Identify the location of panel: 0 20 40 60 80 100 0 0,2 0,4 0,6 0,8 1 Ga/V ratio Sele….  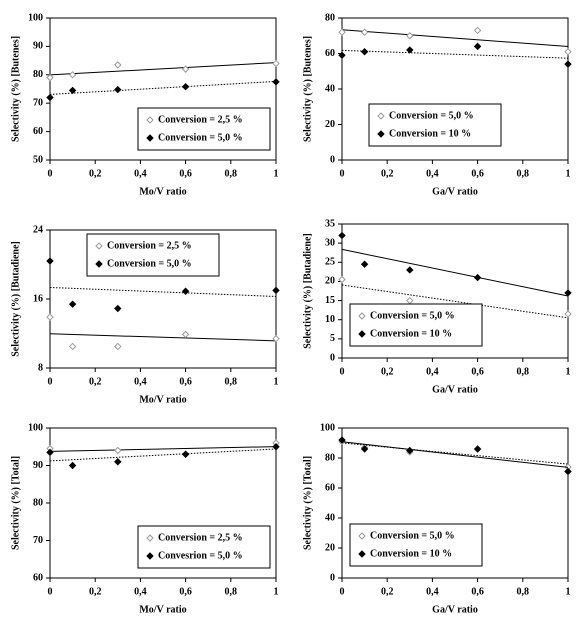
(437, 518).